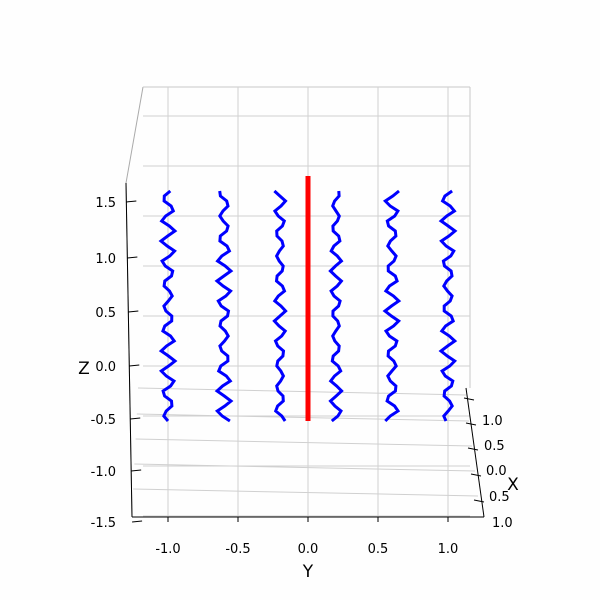 The image size is (600, 600). I want to click on z-tick-label: 0.5, so click(105, 313).